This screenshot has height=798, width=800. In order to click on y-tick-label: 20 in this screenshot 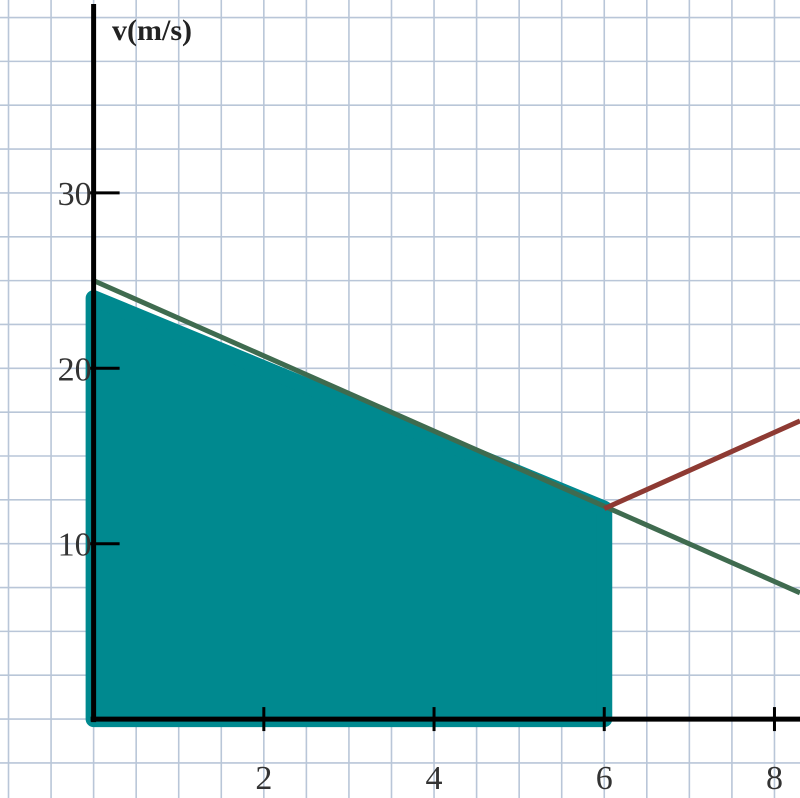, I will do `click(75, 369)`.